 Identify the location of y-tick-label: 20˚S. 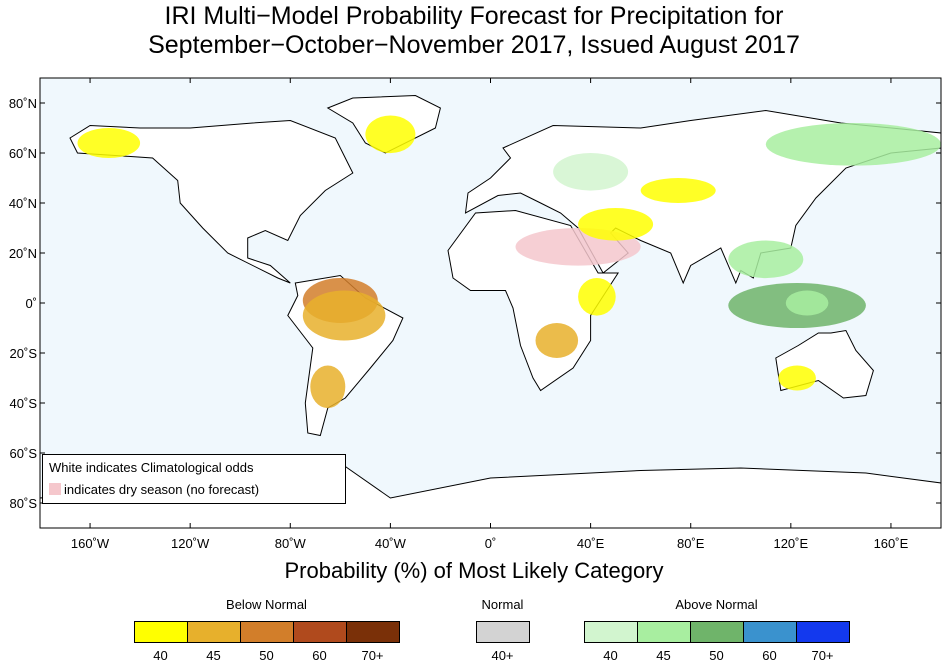
(24, 353).